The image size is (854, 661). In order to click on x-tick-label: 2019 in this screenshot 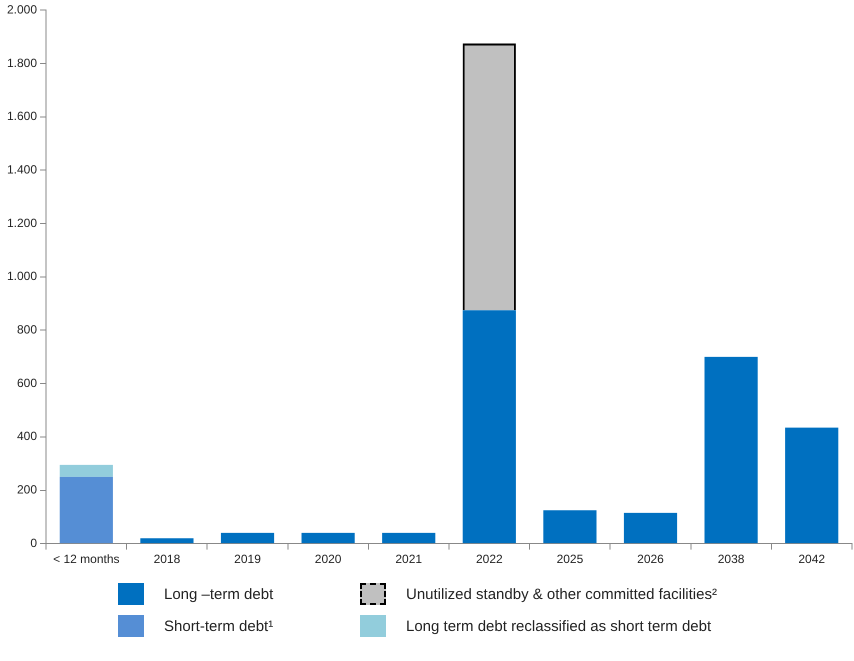, I will do `click(248, 559)`.